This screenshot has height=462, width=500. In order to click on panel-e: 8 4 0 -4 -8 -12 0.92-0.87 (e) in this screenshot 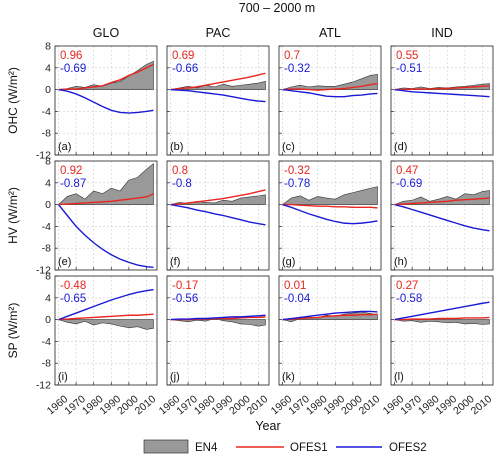, I will do `click(97, 216)`.